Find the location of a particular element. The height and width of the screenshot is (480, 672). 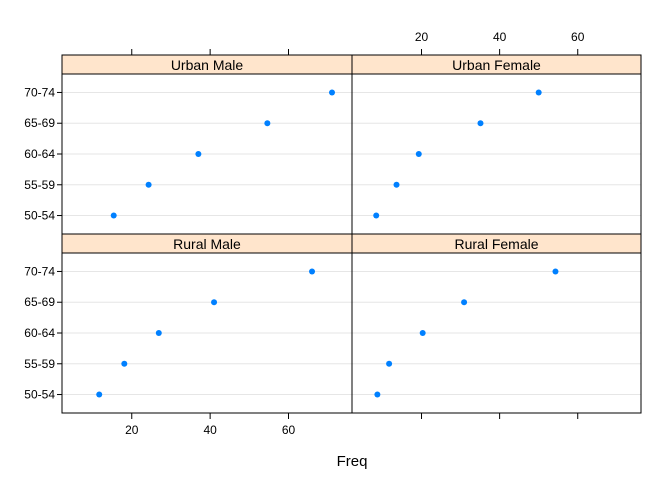

x-tick-label-bottom-60: 60 is located at coordinates (289, 430).